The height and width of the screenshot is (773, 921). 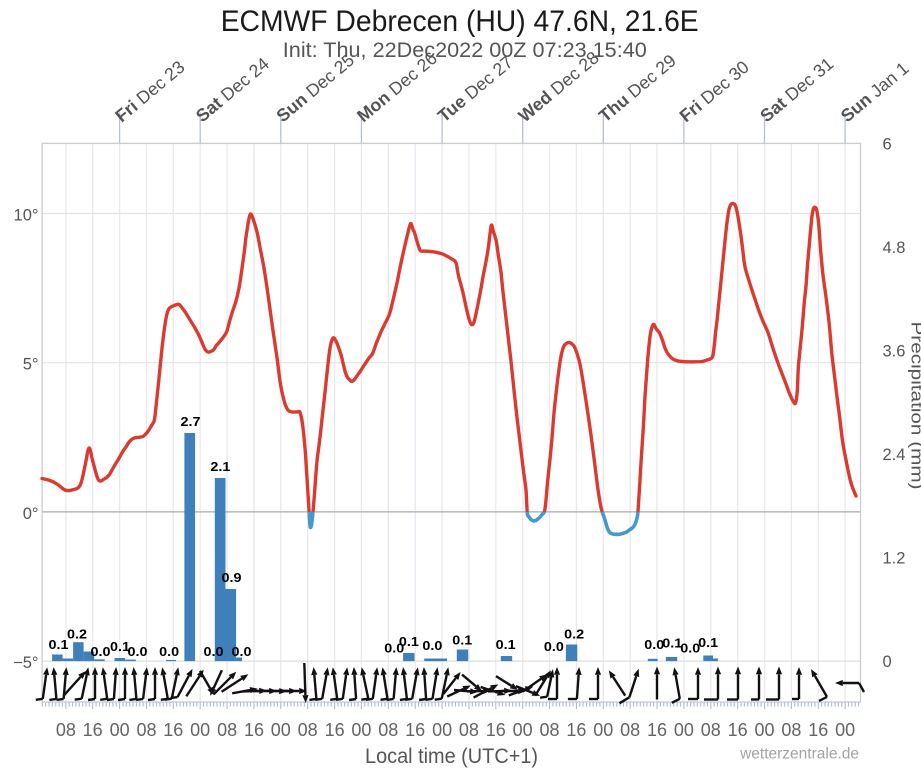 What do you see at coordinates (894, 248) in the screenshot?
I see `svg-text: 4.8` at bounding box center [894, 248].